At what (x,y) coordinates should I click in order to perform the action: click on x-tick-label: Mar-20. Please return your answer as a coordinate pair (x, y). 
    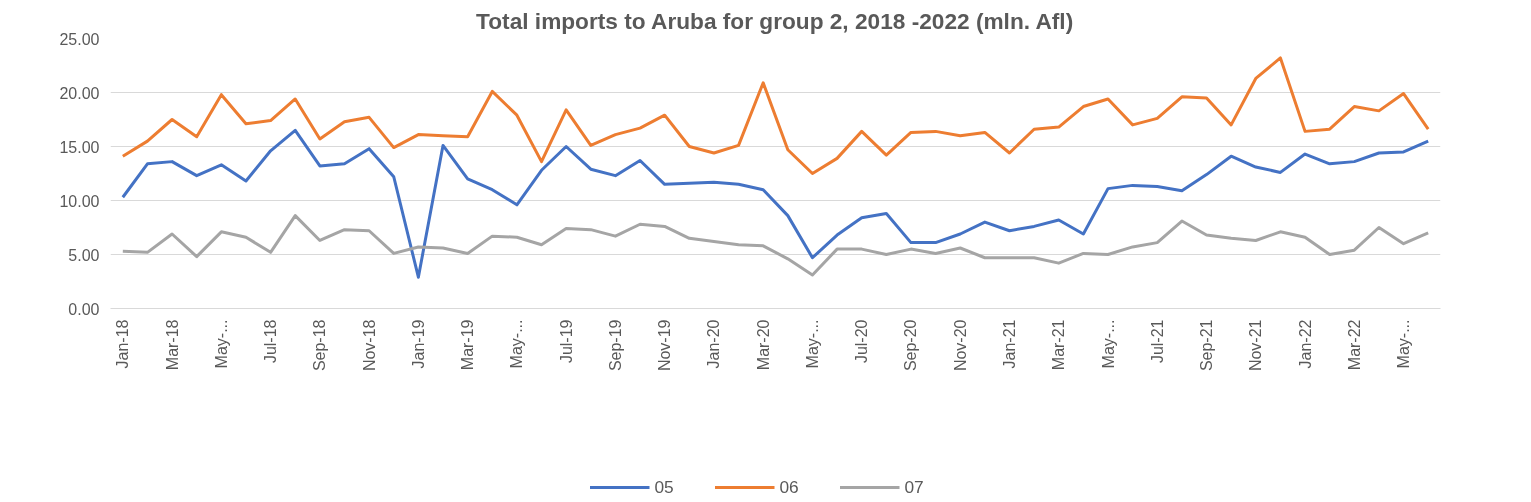
    Looking at the image, I should click on (763, 345).